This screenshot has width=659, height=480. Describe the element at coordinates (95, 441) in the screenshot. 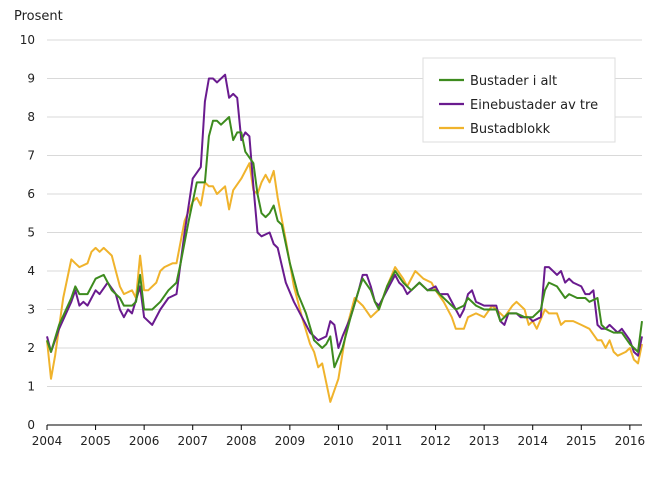

I see `x-tick-label: 2005` at that location.